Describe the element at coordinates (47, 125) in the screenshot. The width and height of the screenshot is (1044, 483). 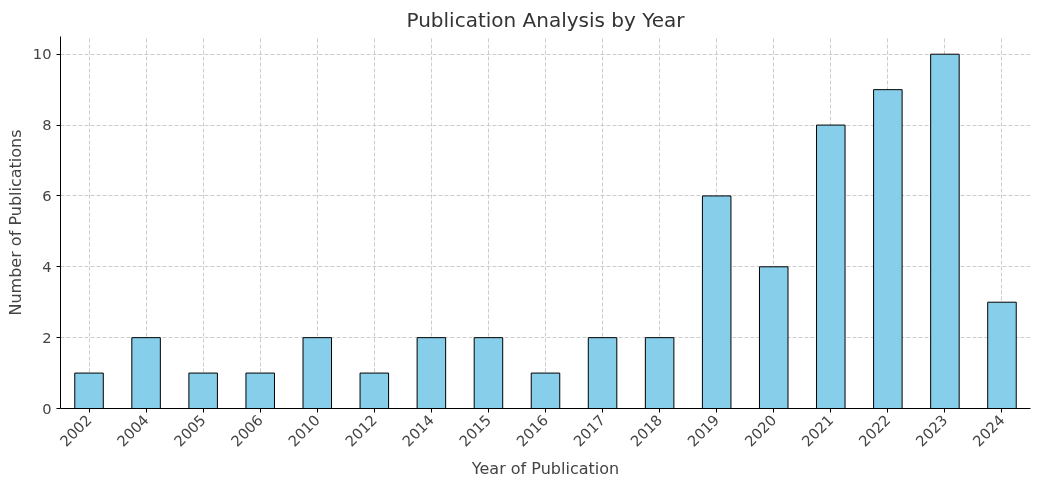
I see `y-tick-label: 8` at that location.